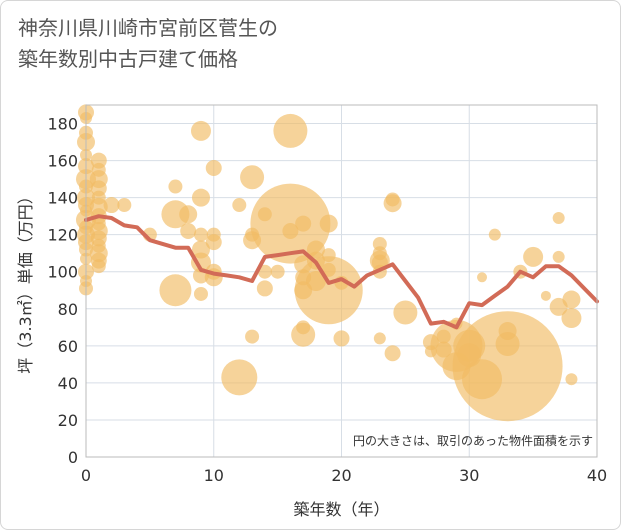 This screenshot has width=621, height=530. What do you see at coordinates (341, 475) in the screenshot?
I see `x-tick-label-20: 20` at bounding box center [341, 475].